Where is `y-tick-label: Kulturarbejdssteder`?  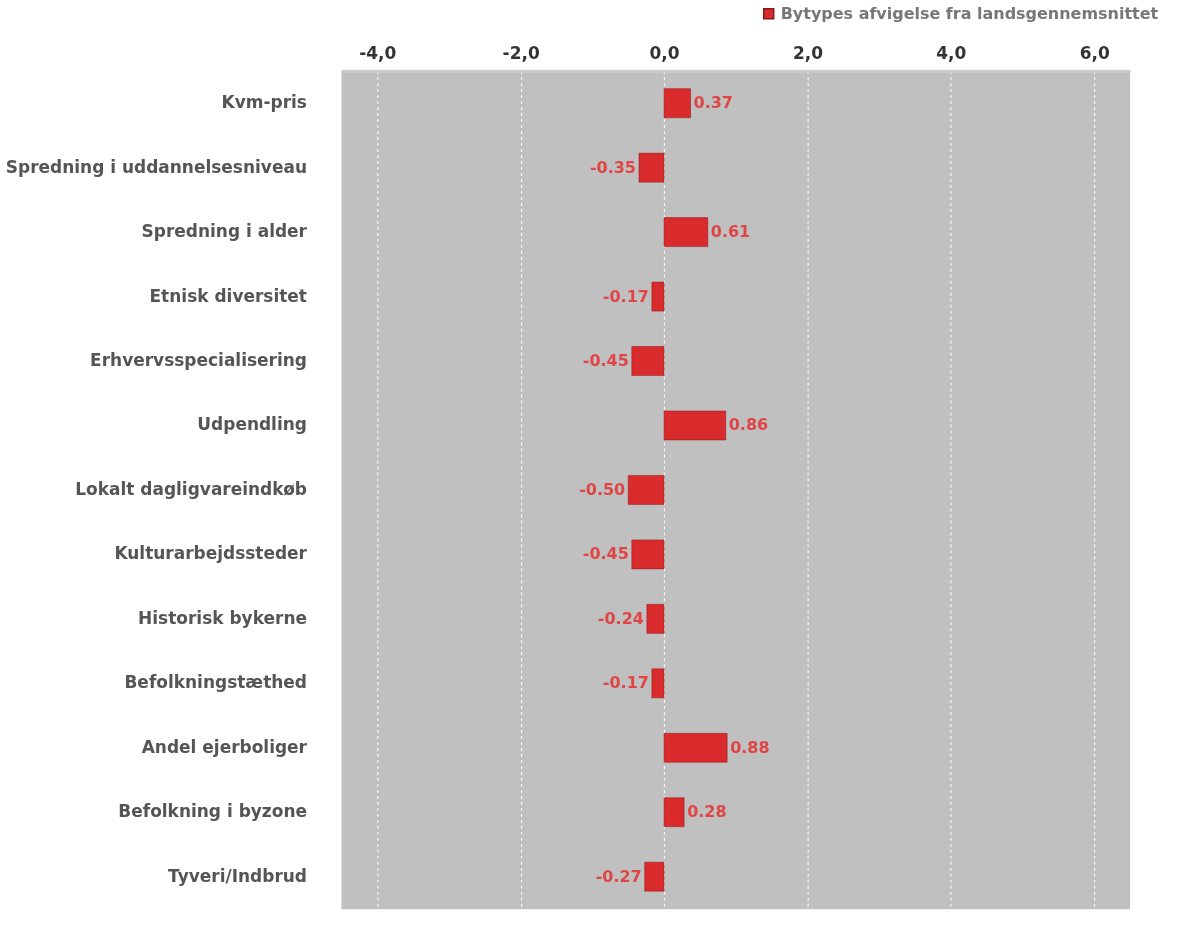
y-tick-label: Kulturarbejdssteder is located at coordinates (211, 553).